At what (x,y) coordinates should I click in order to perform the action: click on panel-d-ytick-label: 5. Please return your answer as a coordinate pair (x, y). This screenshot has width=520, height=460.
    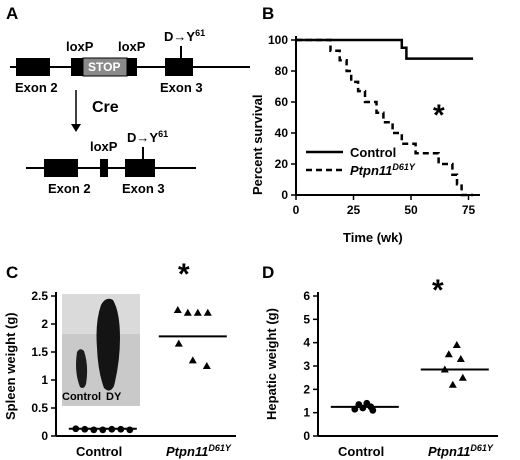
    Looking at the image, I should click on (306, 319).